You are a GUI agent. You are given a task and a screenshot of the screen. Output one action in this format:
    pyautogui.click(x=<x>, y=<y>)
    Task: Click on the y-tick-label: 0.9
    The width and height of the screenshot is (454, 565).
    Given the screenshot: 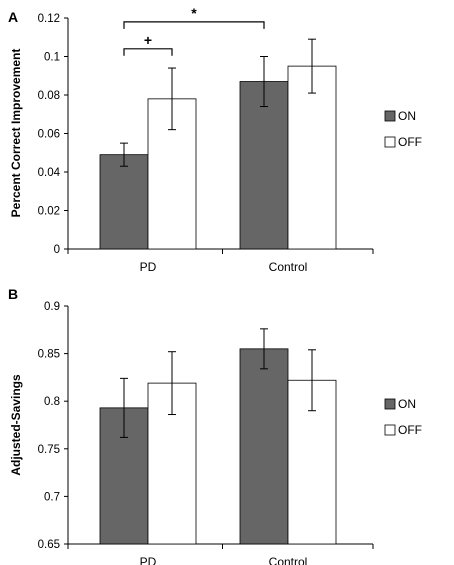 What is the action you would take?
    pyautogui.click(x=52, y=307)
    